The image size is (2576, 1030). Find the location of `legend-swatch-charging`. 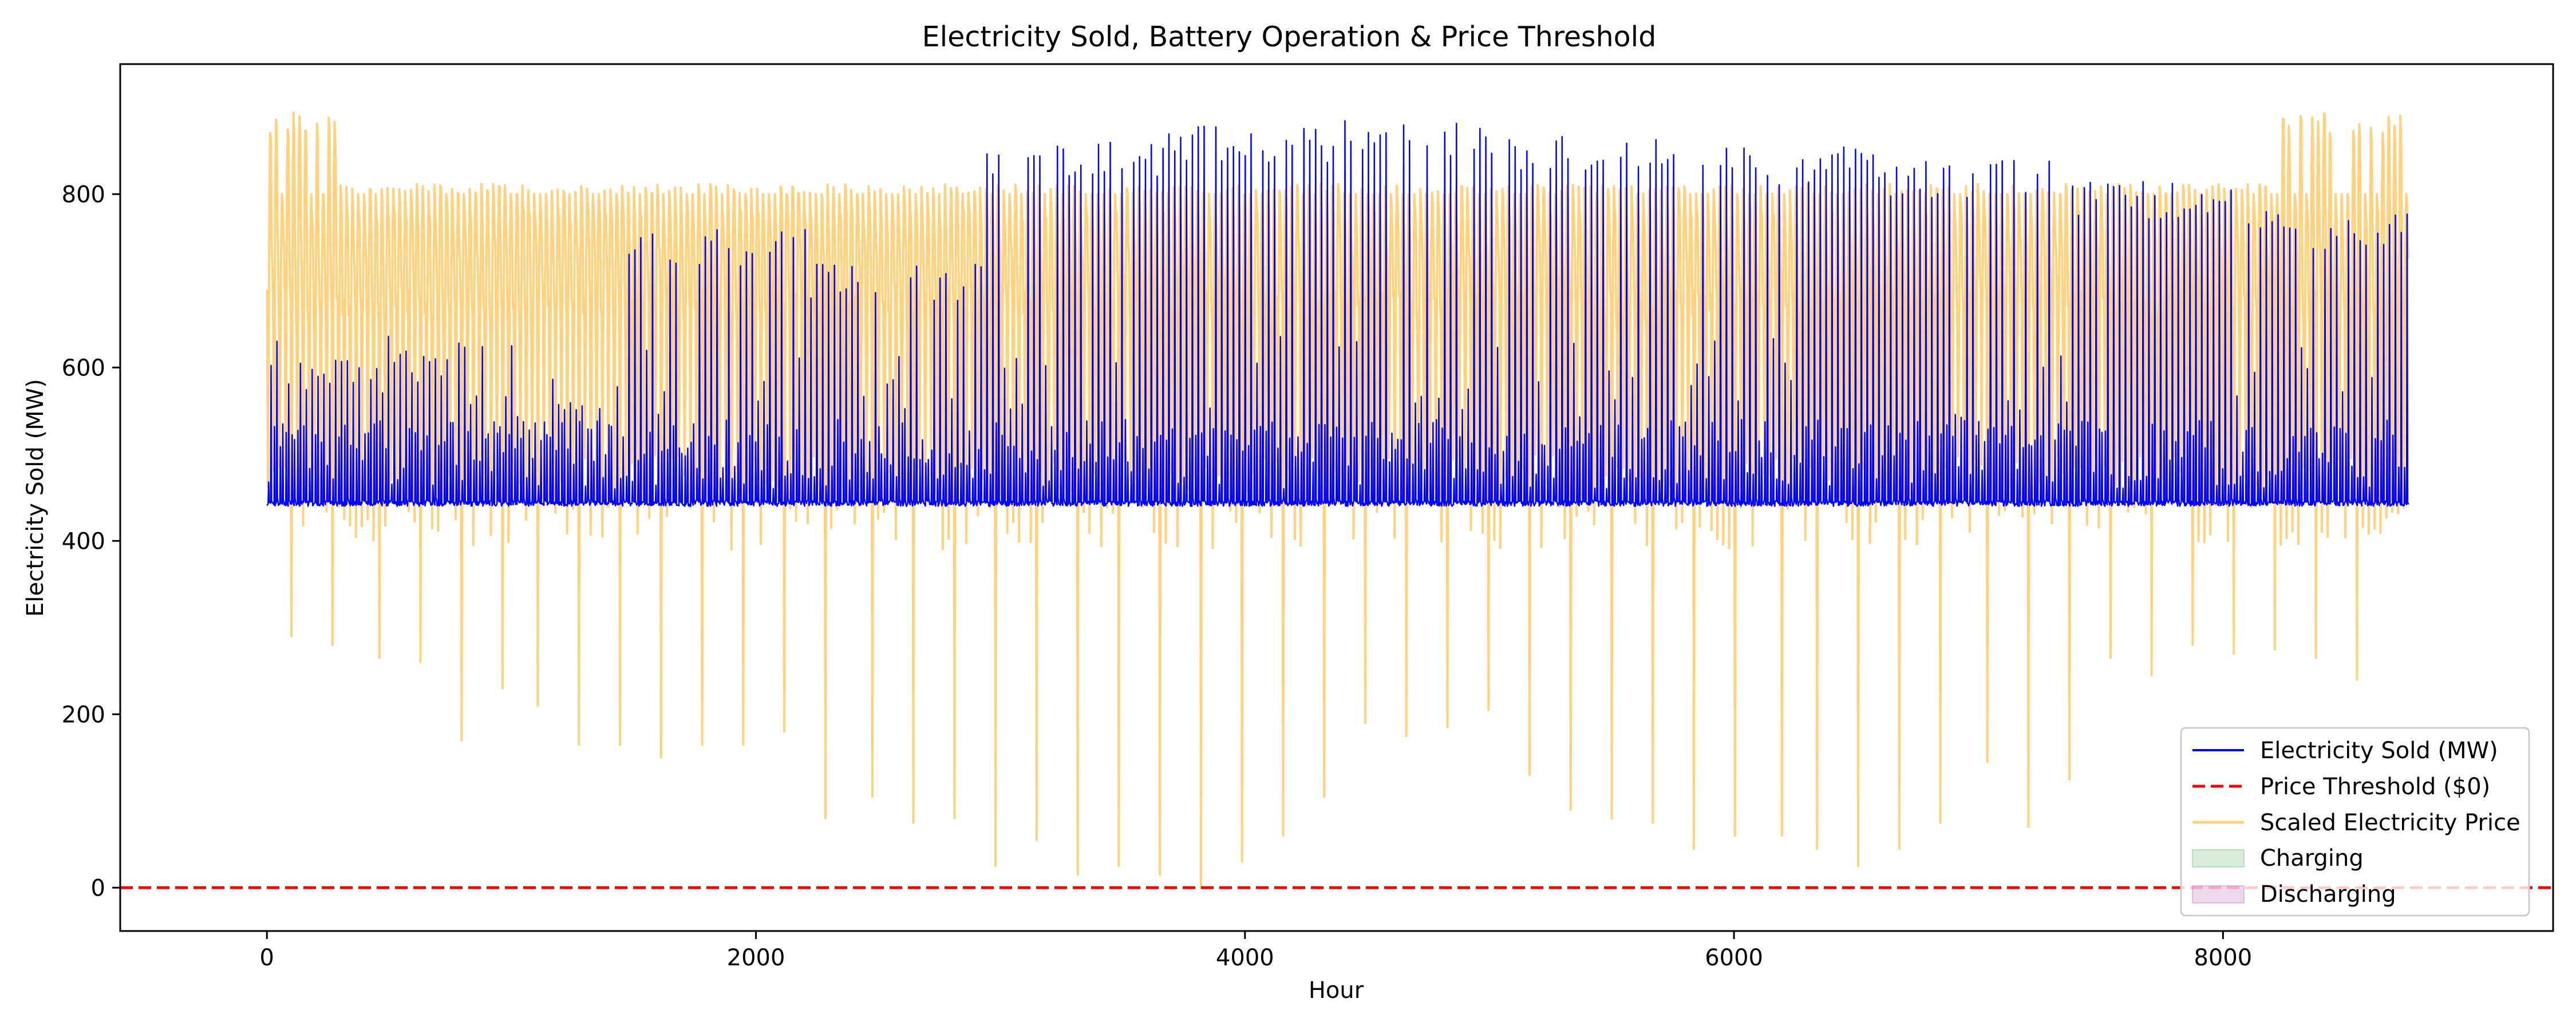

legend-swatch-charging is located at coordinates (2218, 858).